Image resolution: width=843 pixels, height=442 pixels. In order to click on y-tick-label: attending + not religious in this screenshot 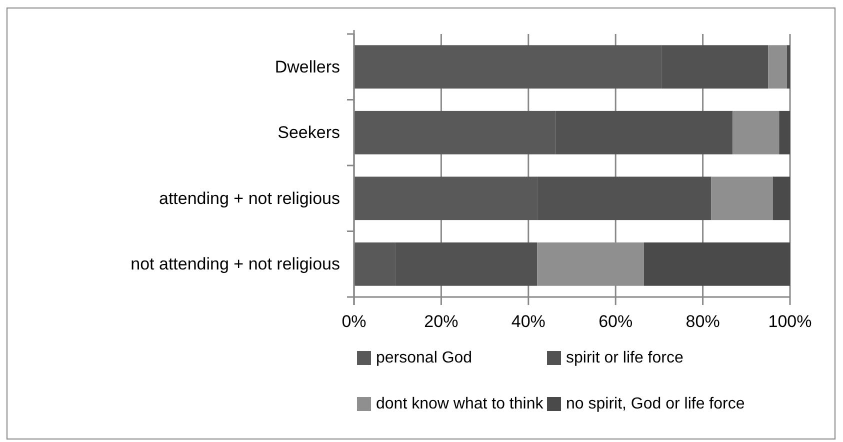, I will do `click(249, 198)`.